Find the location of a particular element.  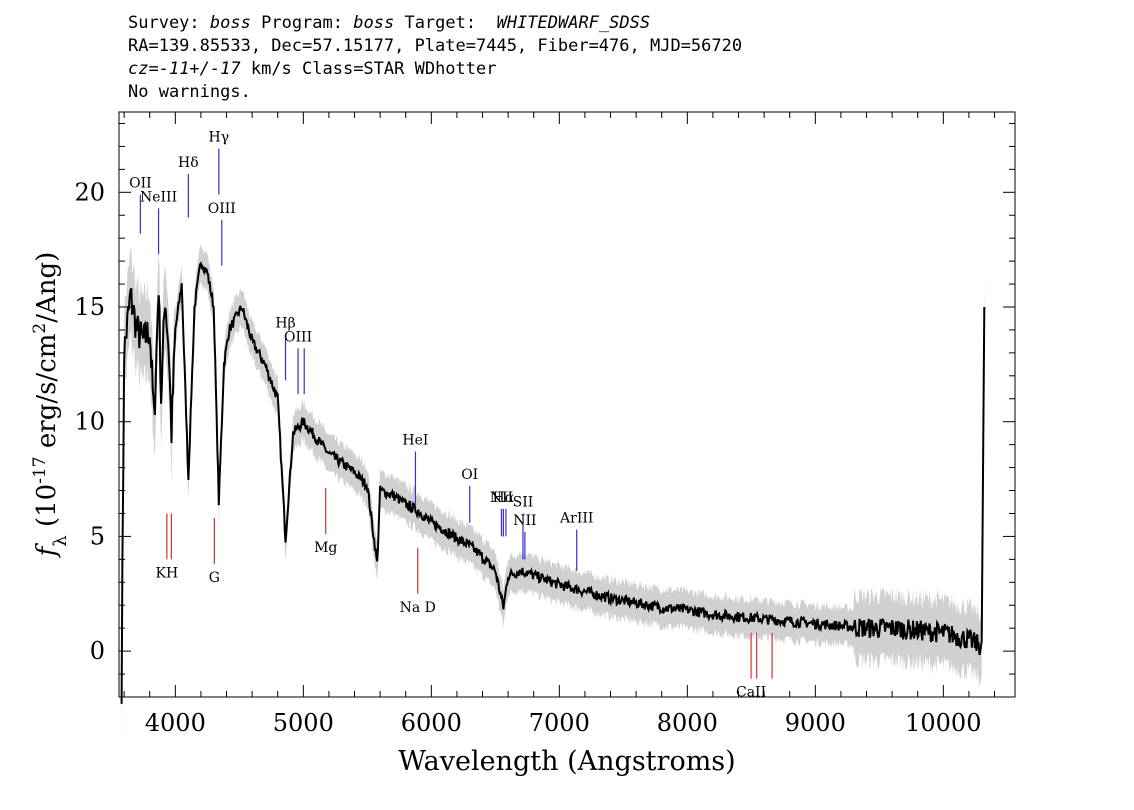

x-tick-label: 10000 is located at coordinates (943, 723).